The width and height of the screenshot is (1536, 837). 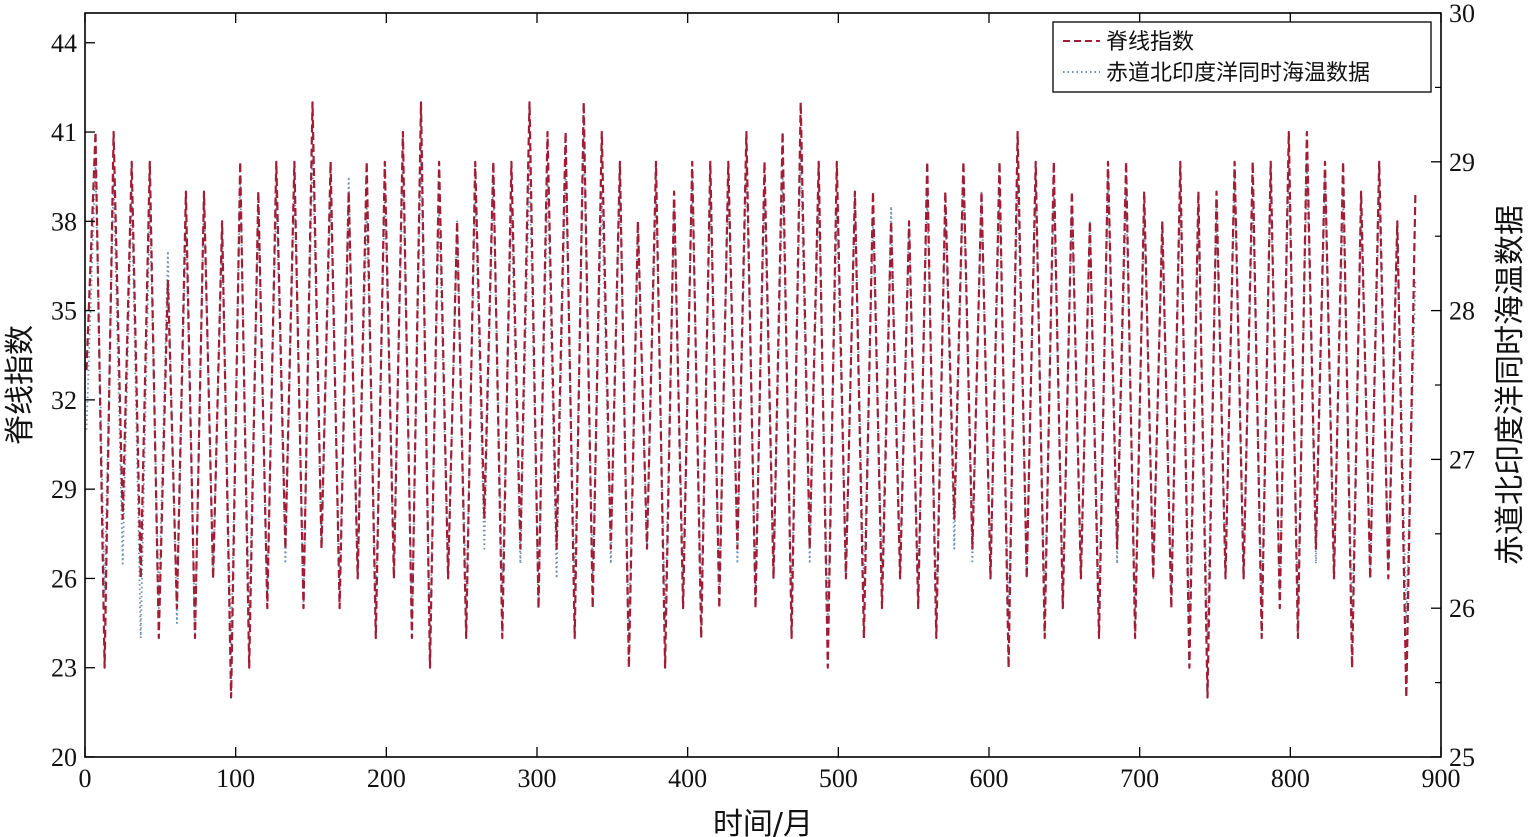 I want to click on y-left-tick-label: 20, so click(x=64, y=757).